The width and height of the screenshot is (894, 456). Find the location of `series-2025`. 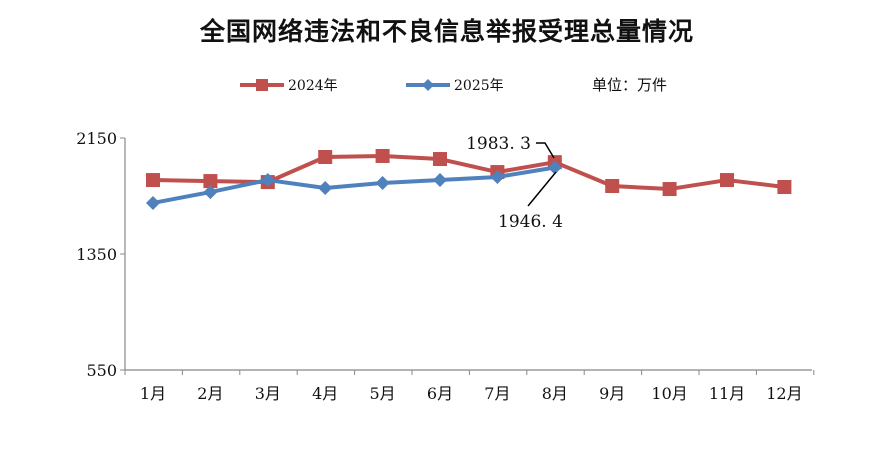

series-2025 is located at coordinates (354, 185).